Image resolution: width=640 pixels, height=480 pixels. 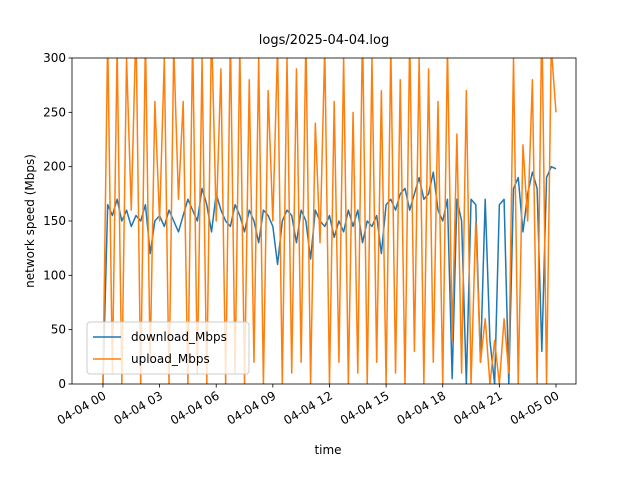 What do you see at coordinates (62, 384) in the screenshot?
I see `y-tick-label: 0` at bounding box center [62, 384].